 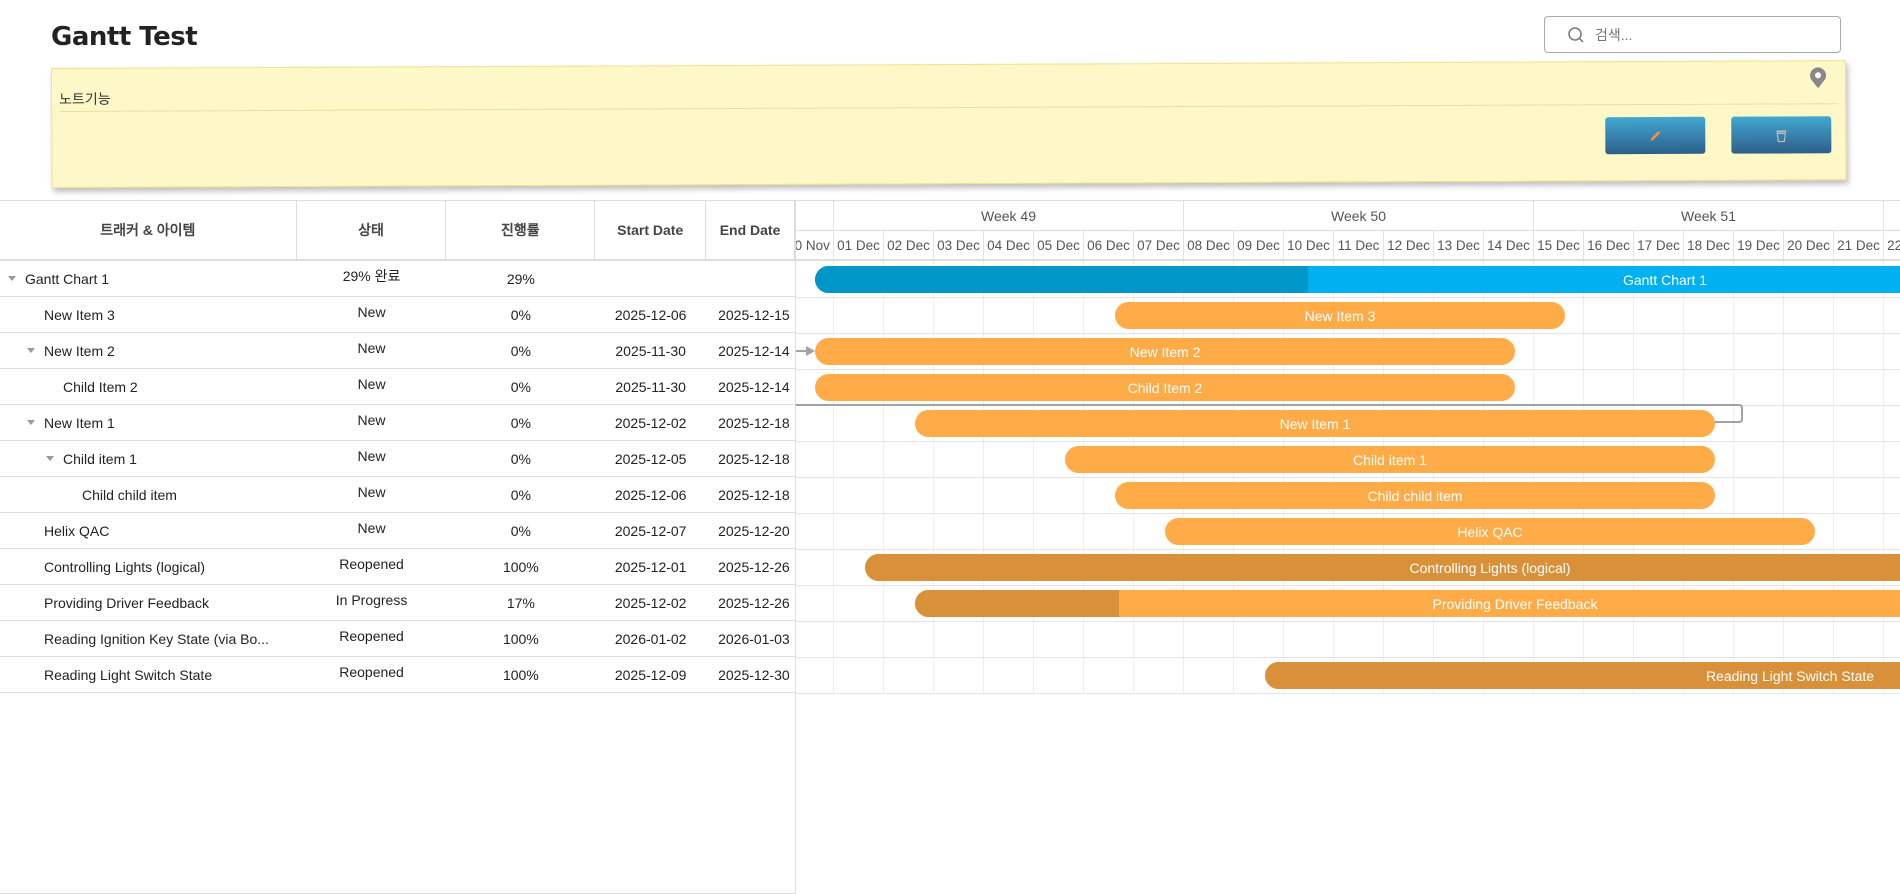 I want to click on delete-note-button, so click(x=1781, y=135).